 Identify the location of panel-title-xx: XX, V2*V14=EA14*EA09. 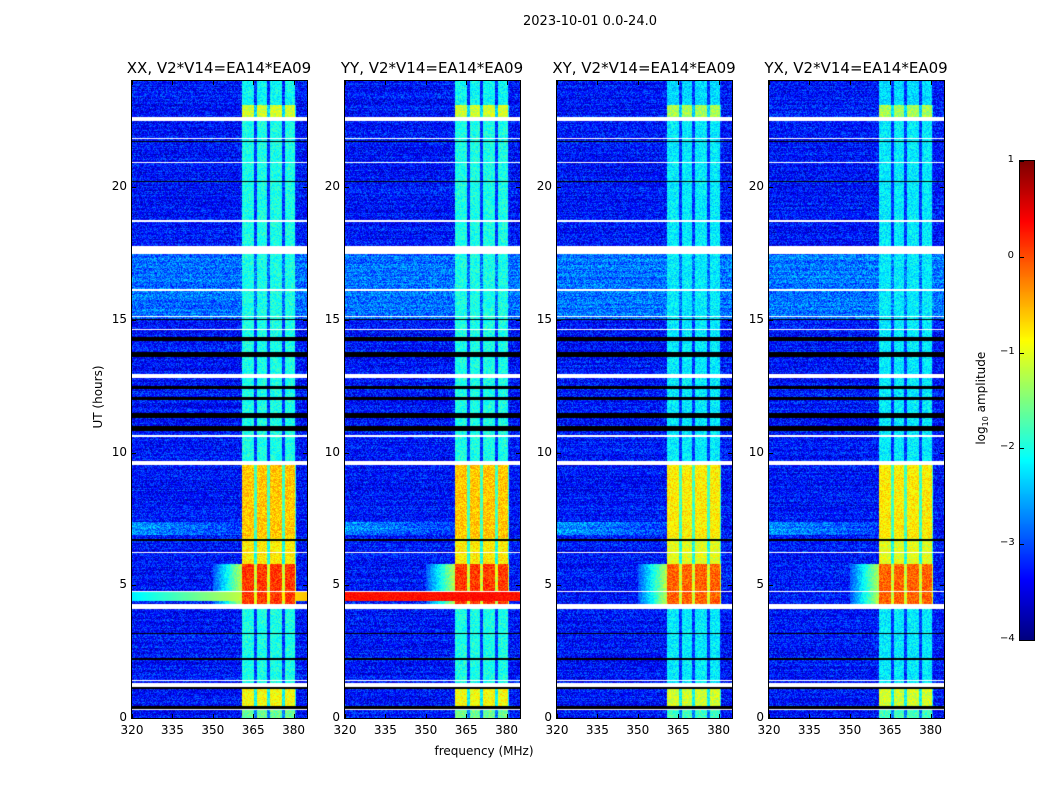
(219, 68).